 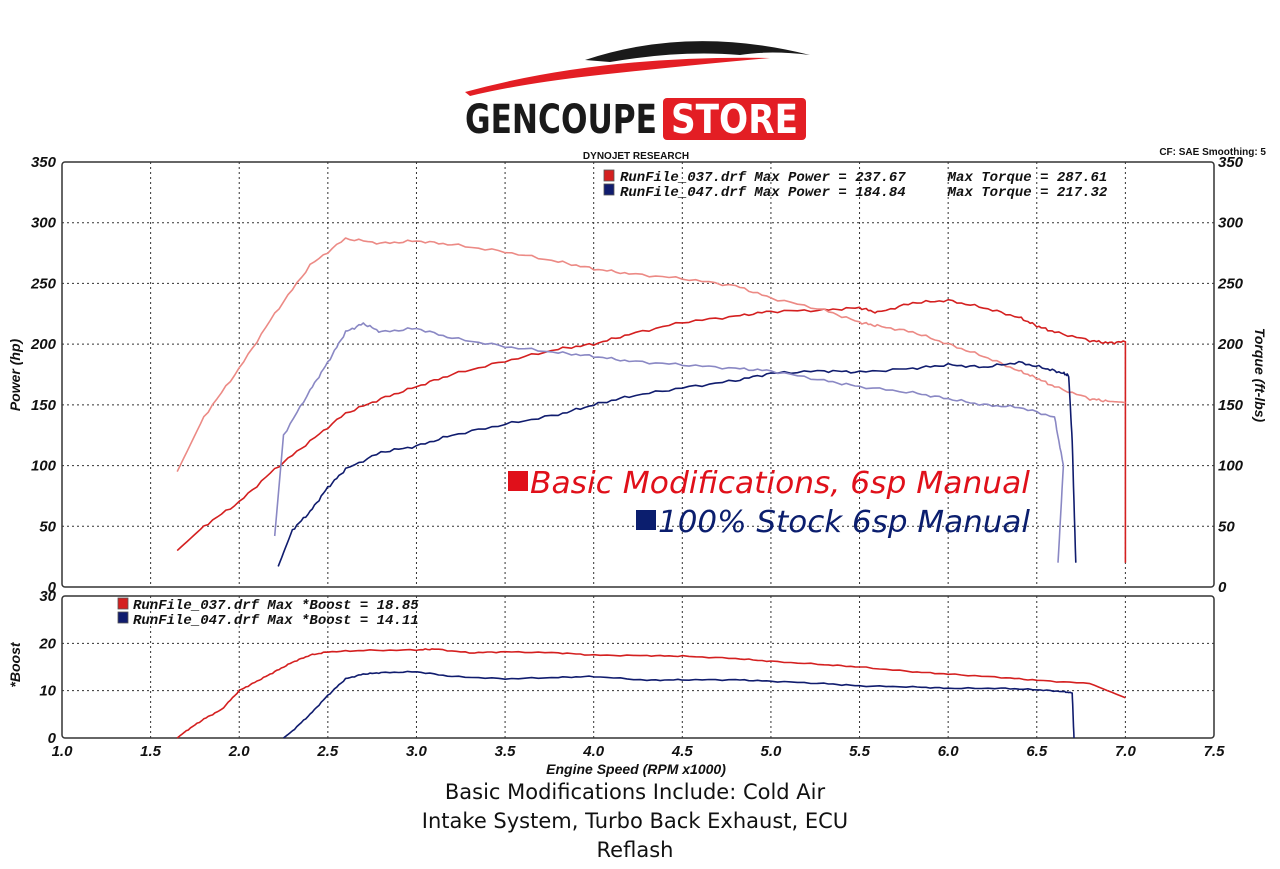 I want to click on caption-line-3: Reflash, so click(x=635, y=850).